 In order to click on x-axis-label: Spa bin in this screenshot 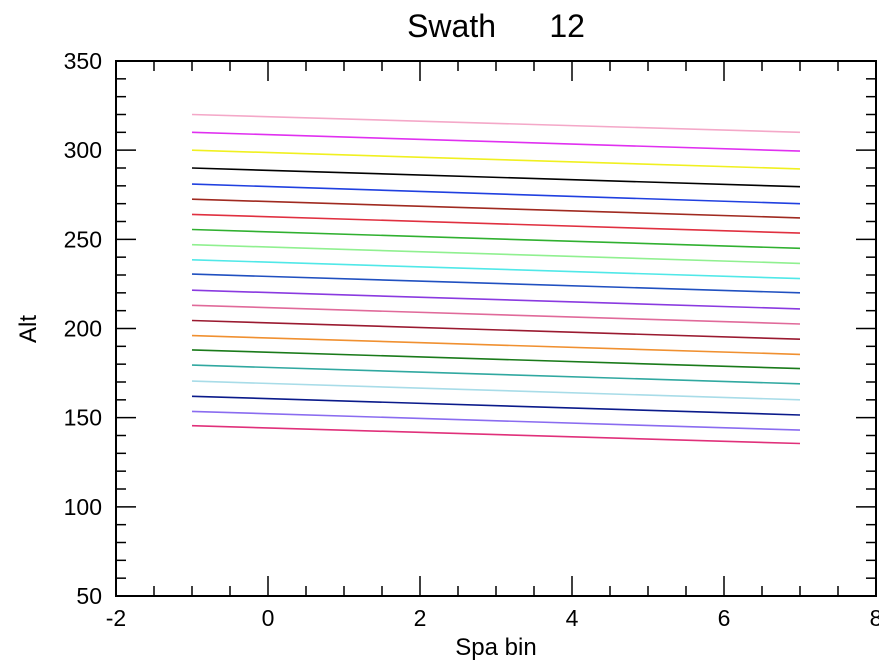, I will do `click(495, 647)`.